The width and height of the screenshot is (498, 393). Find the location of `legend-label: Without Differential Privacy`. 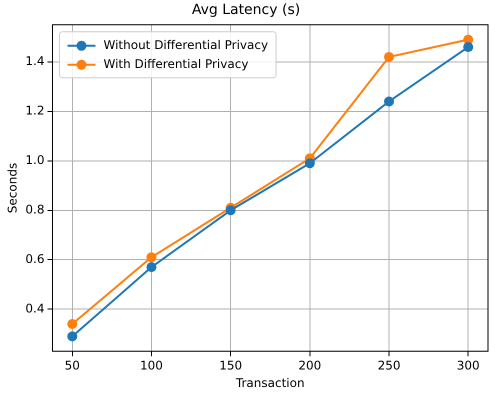

legend-label: Without Differential Privacy is located at coordinates (185, 45).